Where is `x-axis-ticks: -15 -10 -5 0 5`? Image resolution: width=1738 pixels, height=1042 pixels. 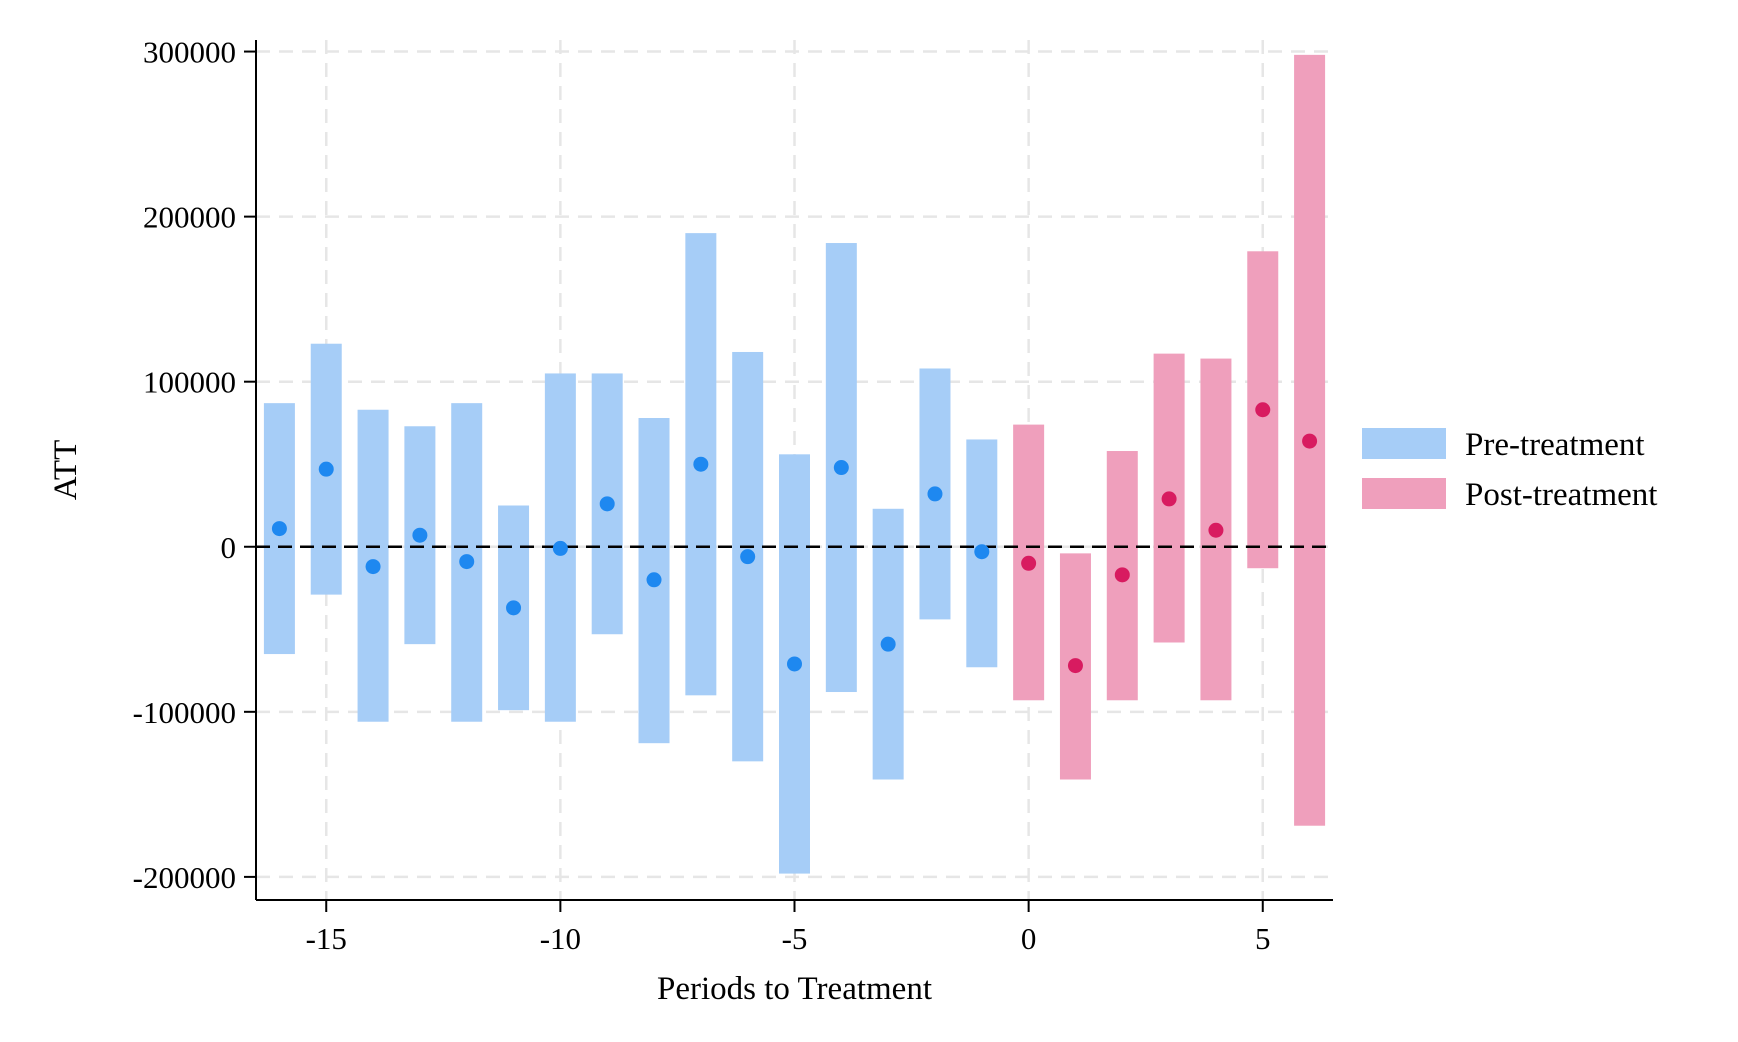
x-axis-ticks: -15 -10 -5 0 5 is located at coordinates (788, 928).